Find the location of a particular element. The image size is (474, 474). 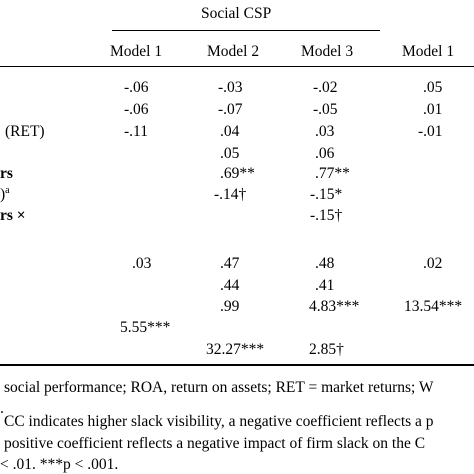

note-line-2-fragment: . is located at coordinates (2, 408).